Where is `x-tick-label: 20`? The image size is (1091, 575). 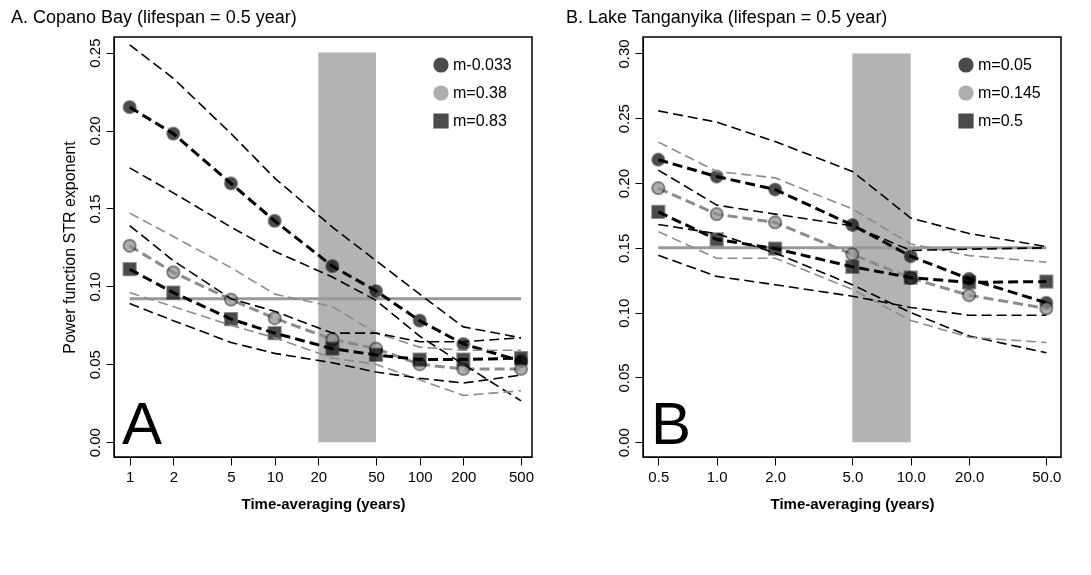
x-tick-label: 20 is located at coordinates (319, 476).